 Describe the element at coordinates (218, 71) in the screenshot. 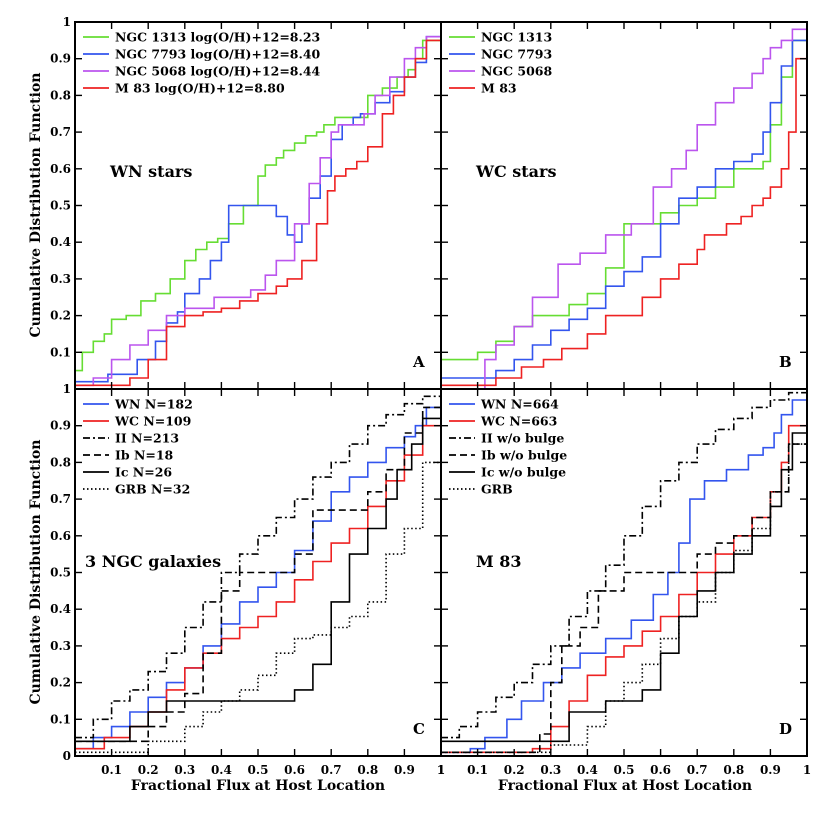

I see `legend-label: NGC 5068 log(O/H)+12=8.44` at that location.